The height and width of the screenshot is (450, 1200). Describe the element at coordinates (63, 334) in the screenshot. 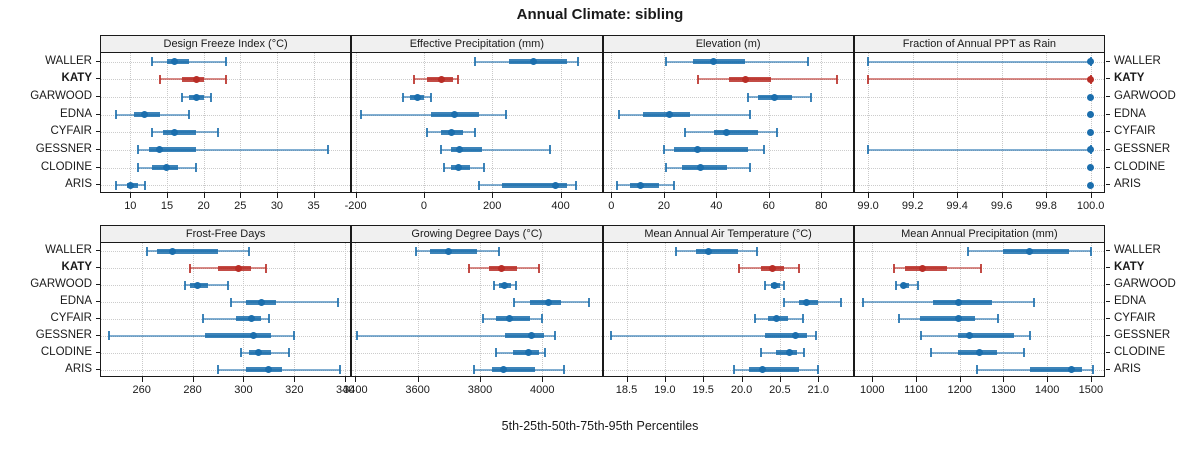

I see `station-label-left: GESSNER` at that location.